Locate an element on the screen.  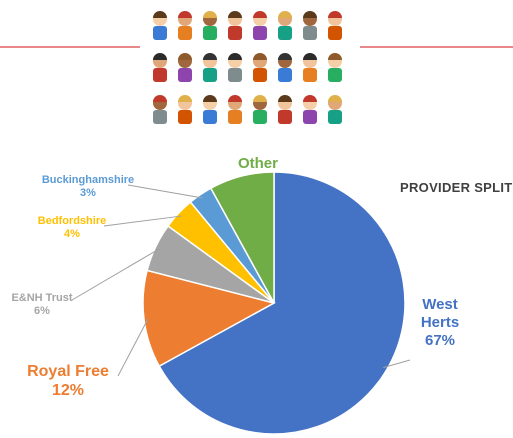
value-label: 3% is located at coordinates (88, 193).